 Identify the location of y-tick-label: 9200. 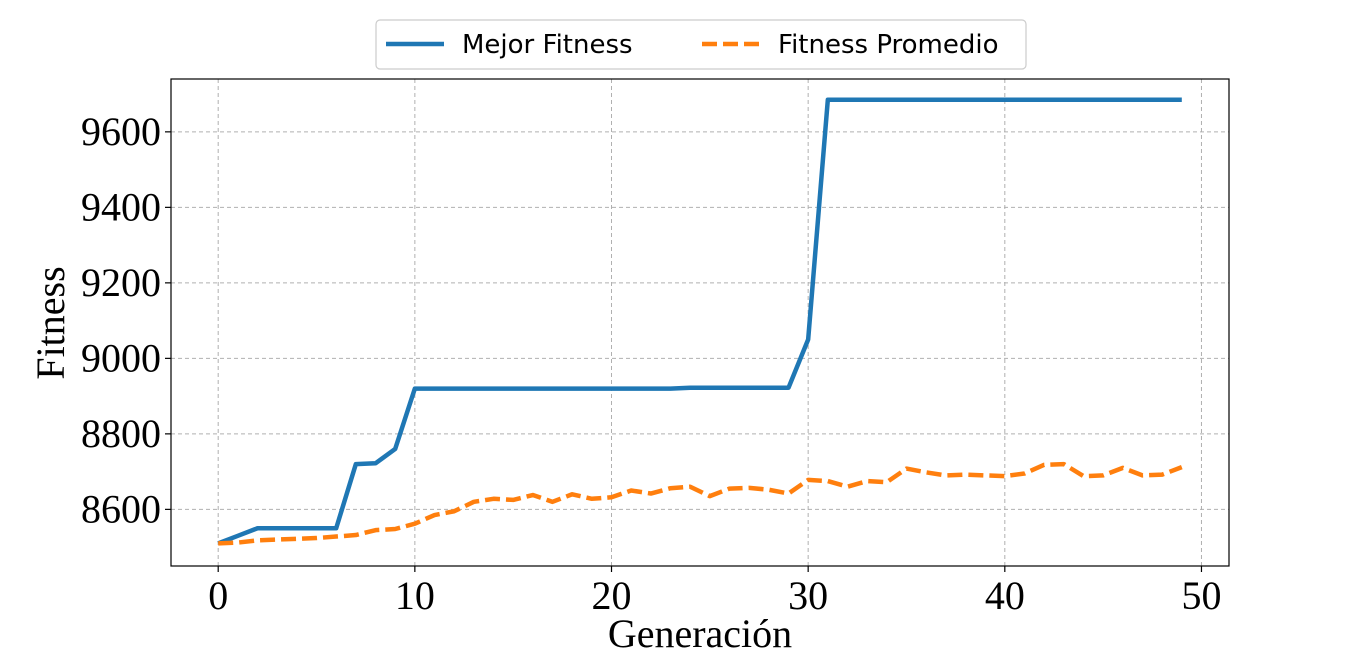
(121, 282).